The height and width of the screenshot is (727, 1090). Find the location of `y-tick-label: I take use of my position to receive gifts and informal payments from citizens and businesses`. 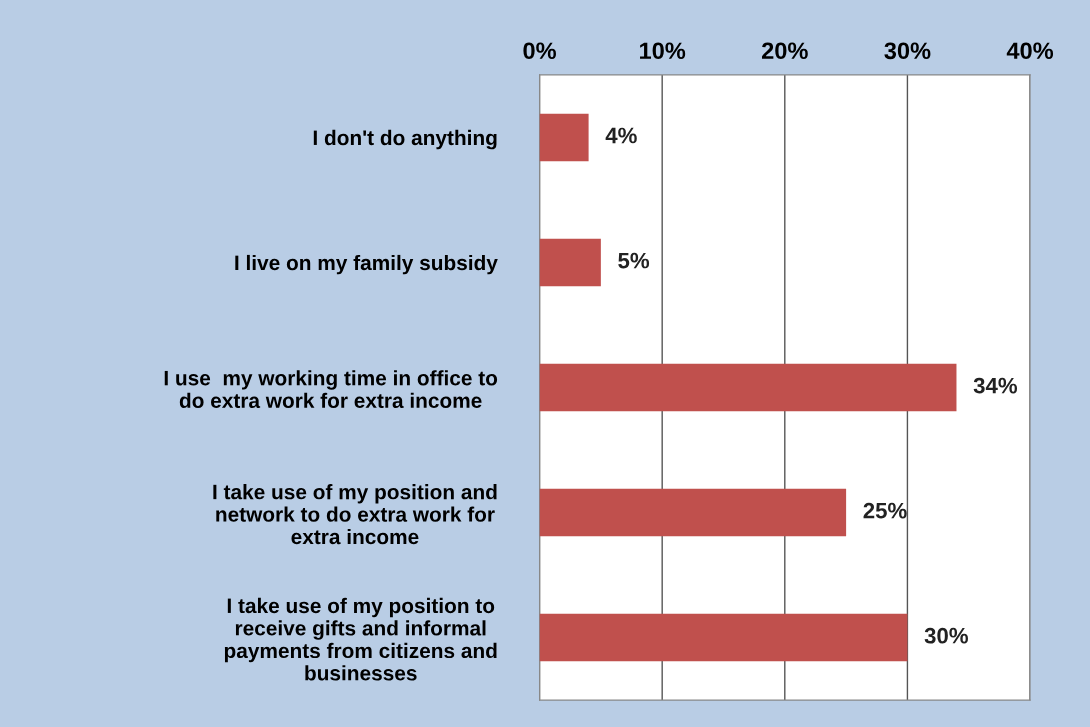

y-tick-label: I take use of my position to receive gifts and informal payments from citizens and businesses is located at coordinates (360, 639).